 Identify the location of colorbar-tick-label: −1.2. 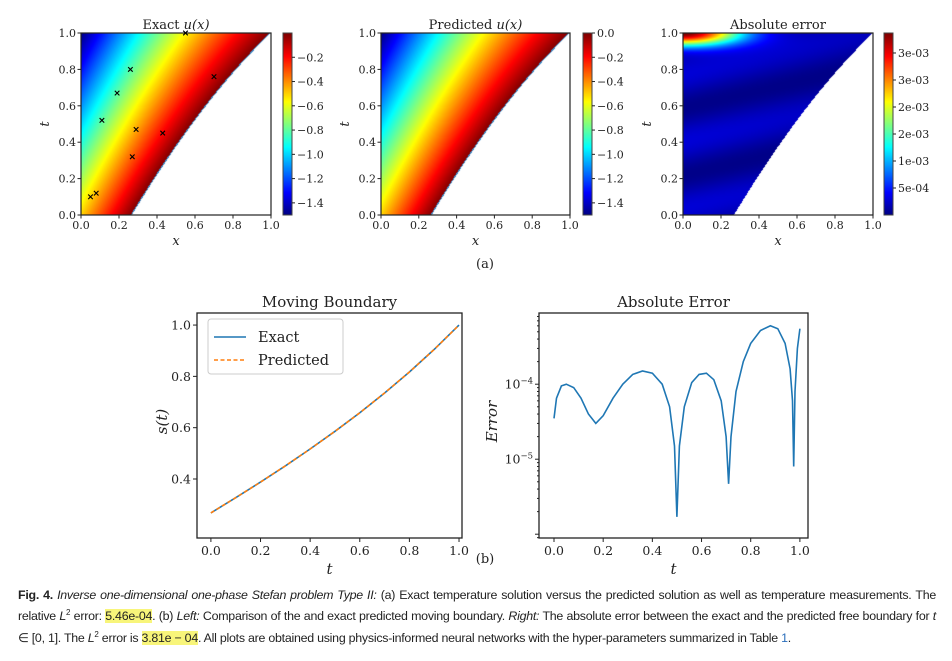
(310, 179).